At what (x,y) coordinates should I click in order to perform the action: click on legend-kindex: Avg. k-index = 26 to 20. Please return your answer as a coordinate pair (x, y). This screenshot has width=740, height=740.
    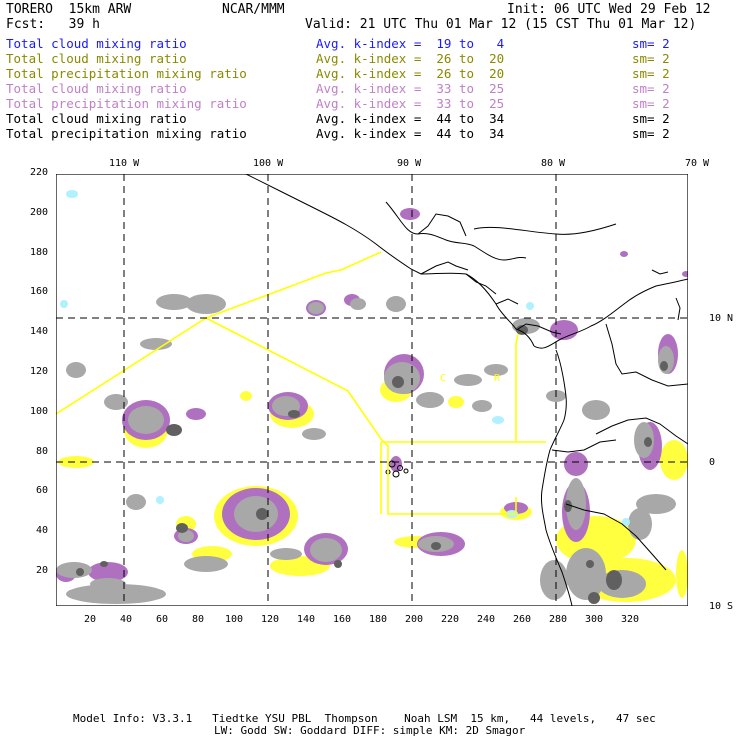
    Looking at the image, I should click on (410, 73).